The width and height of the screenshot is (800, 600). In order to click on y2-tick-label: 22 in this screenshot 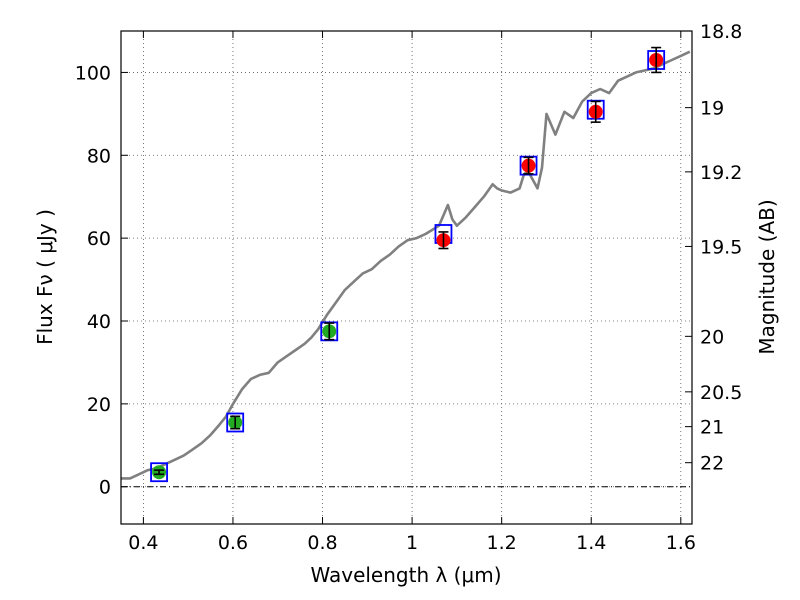, I will do `click(712, 464)`.